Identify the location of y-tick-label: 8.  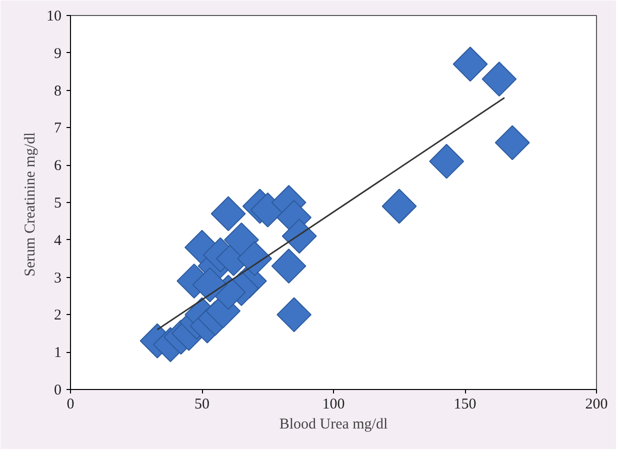
(58, 91).